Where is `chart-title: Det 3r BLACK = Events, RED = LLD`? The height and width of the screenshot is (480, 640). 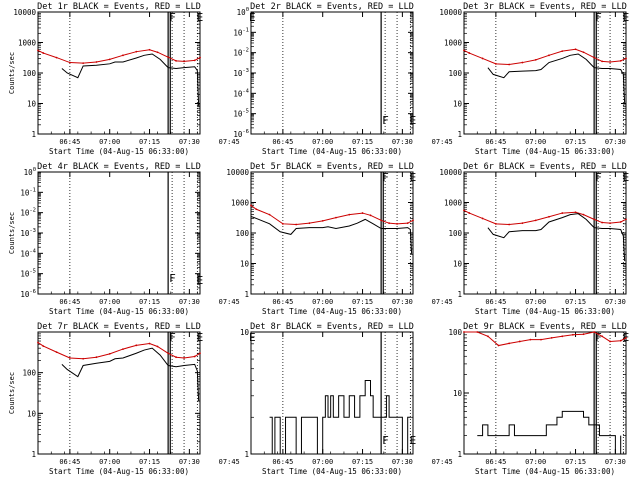
chart-title: Det 3r BLACK = Events, RED = LLD is located at coordinates (545, 7).